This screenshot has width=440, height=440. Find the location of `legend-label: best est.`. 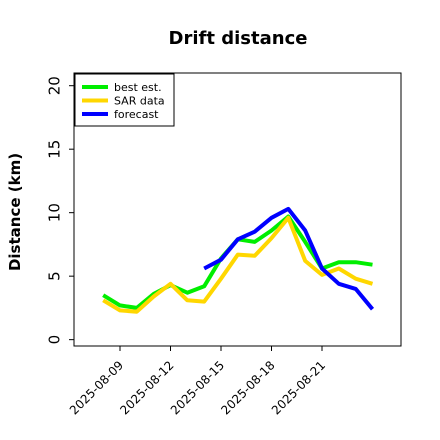

legend-label: best est. is located at coordinates (138, 87).